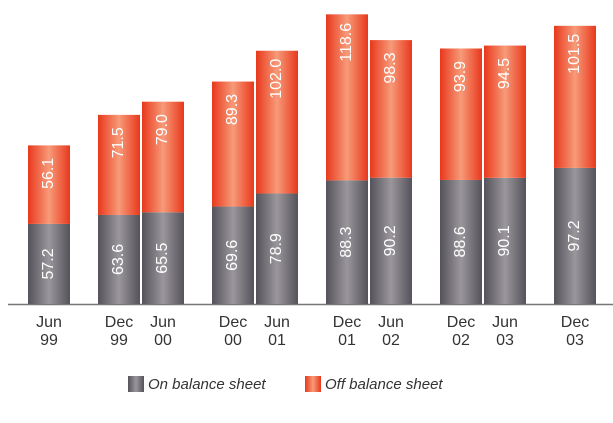  I want to click on value-label: 65.5, so click(162, 257).